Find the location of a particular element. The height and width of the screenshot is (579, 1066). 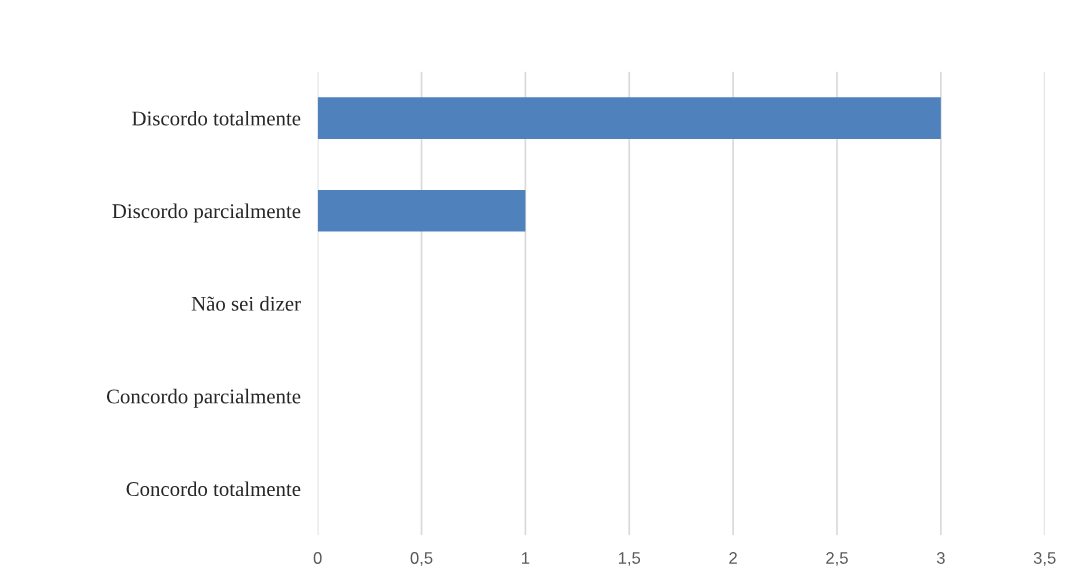

x-tick-label: 2,5 is located at coordinates (837, 559).